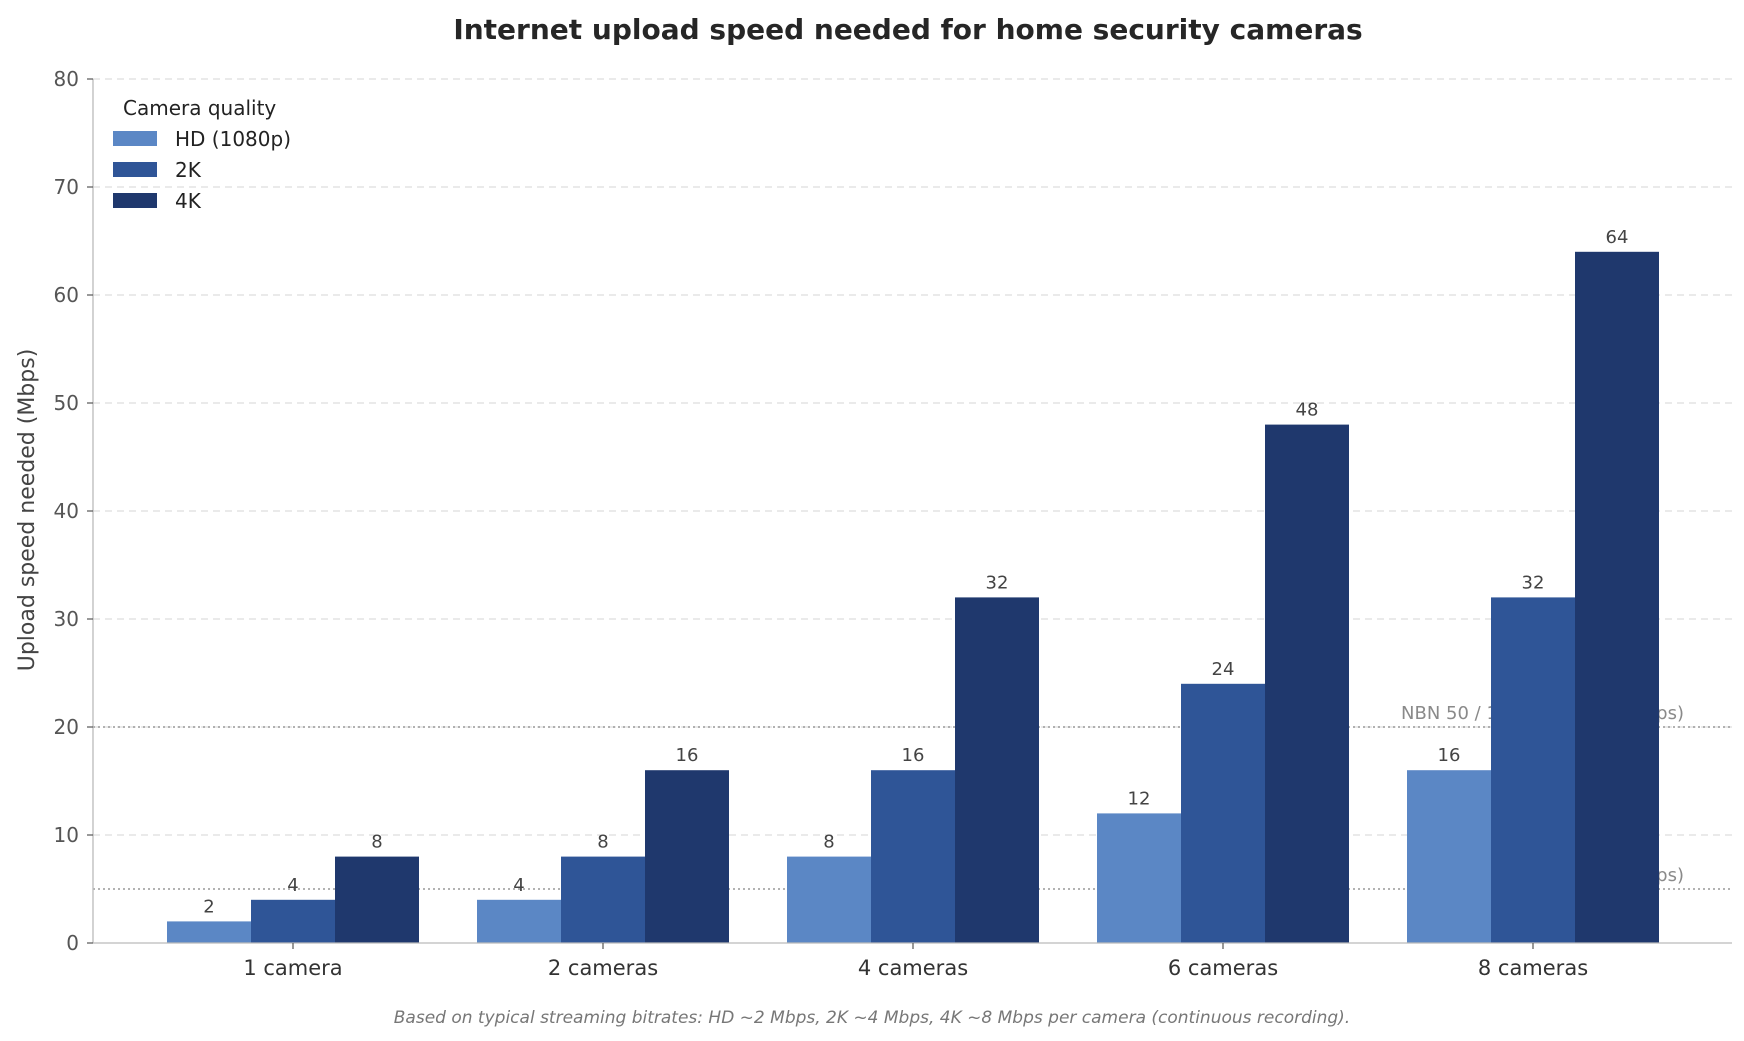 This screenshot has height=1041, width=1744. I want to click on legend-entry-label: HD (1080p), so click(233, 139).